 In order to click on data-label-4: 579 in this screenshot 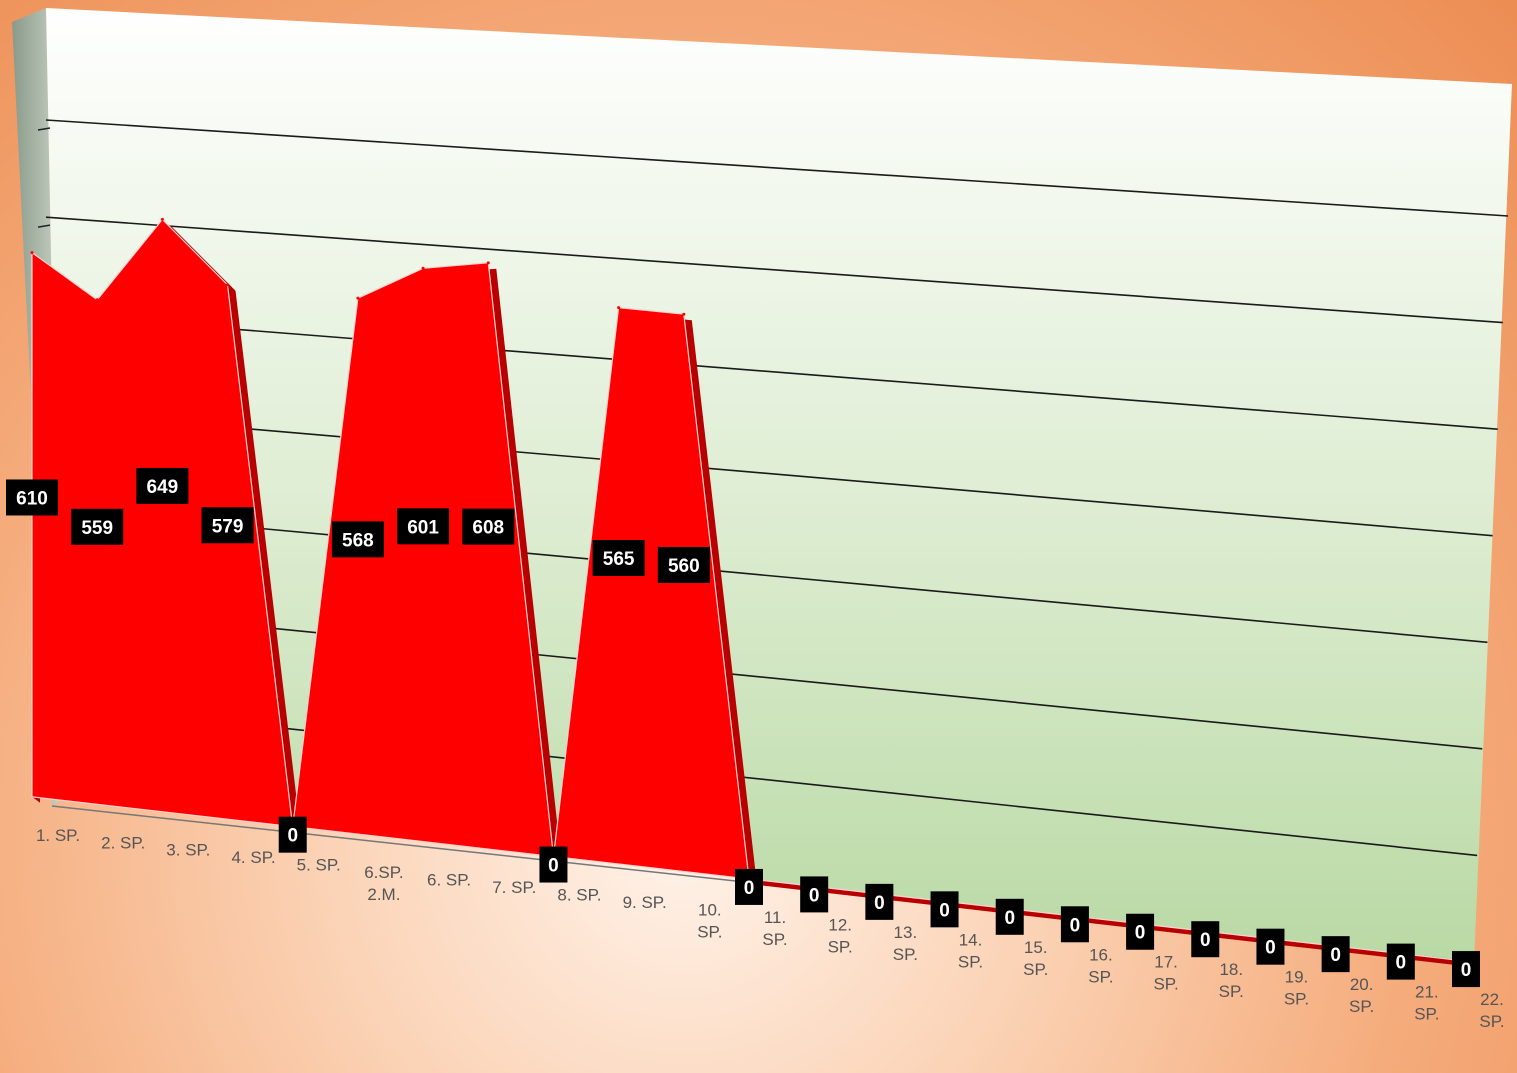, I will do `click(227, 525)`.